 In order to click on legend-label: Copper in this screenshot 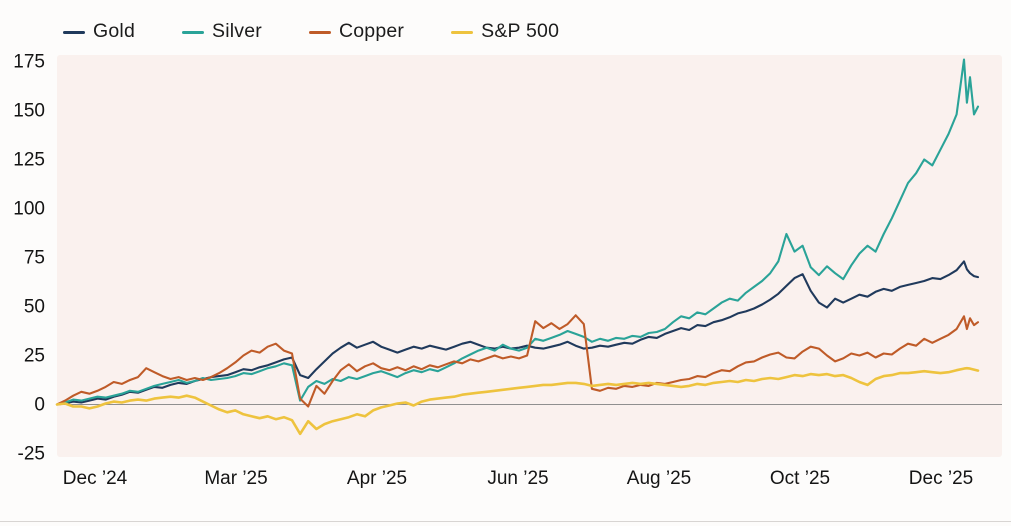, I will do `click(371, 31)`.